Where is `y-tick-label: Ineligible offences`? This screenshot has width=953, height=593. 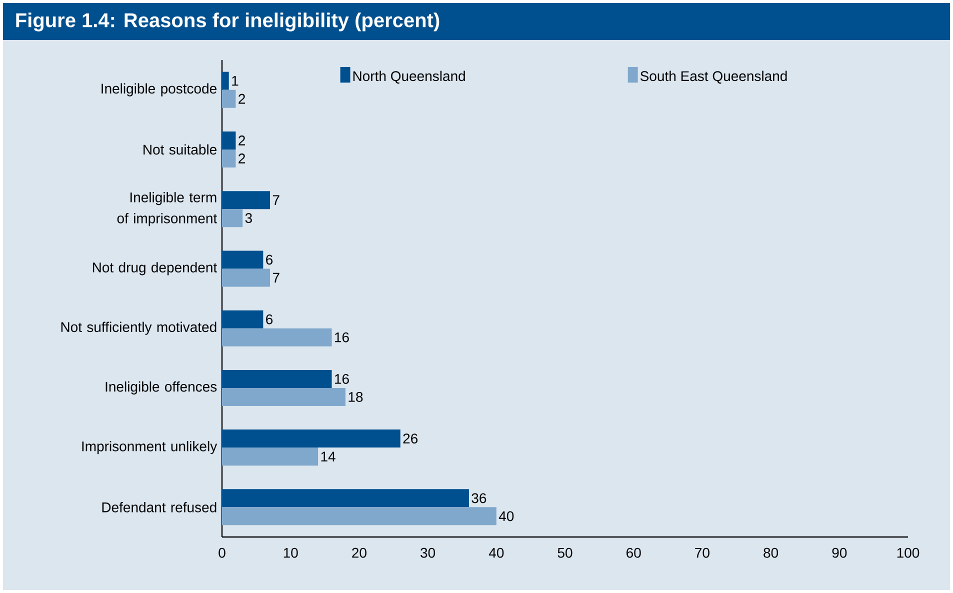
y-tick-label: Ineligible offences is located at coordinates (161, 387).